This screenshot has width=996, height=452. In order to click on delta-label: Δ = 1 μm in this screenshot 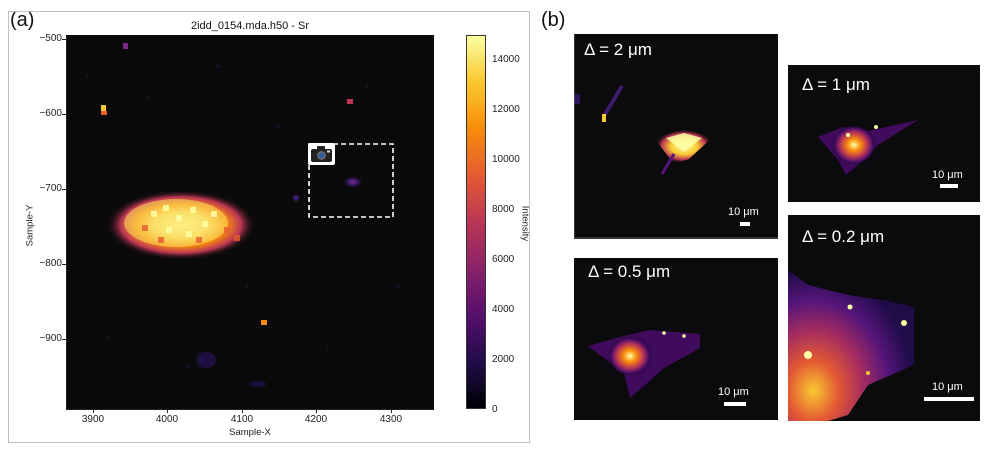, I will do `click(836, 84)`.